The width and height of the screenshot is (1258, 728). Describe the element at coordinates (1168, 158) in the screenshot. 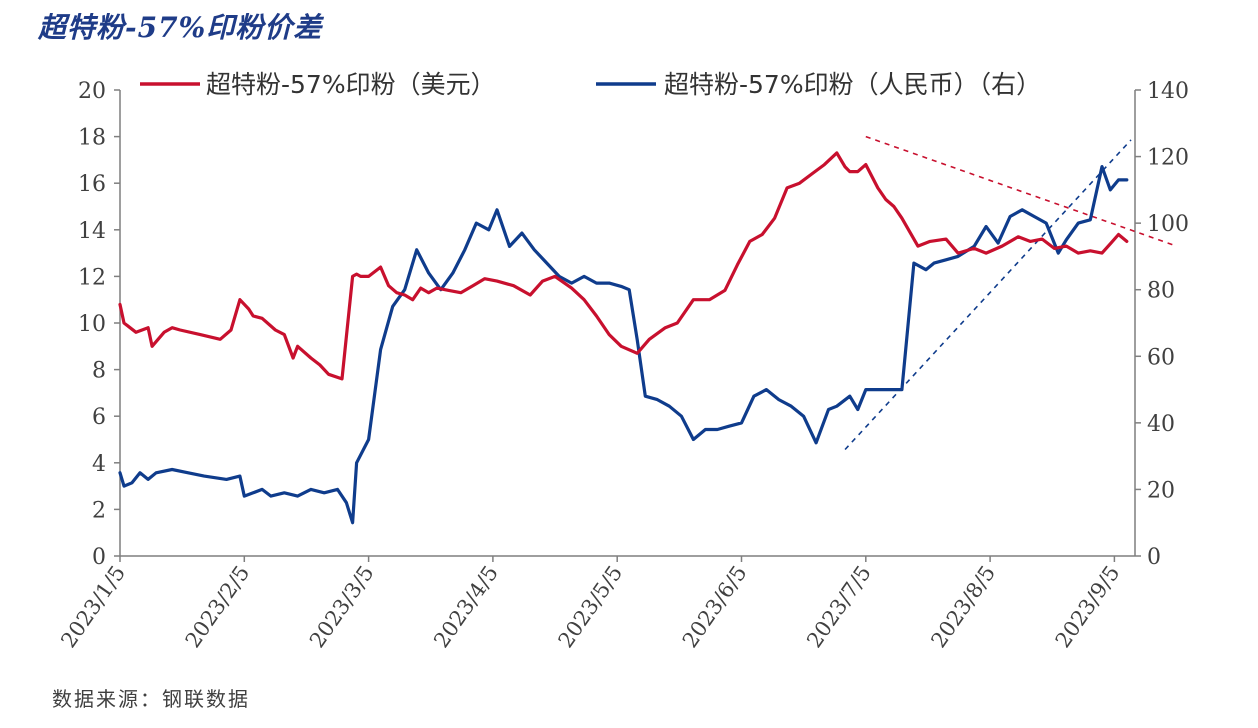

I see `right-tick-label: 120` at that location.